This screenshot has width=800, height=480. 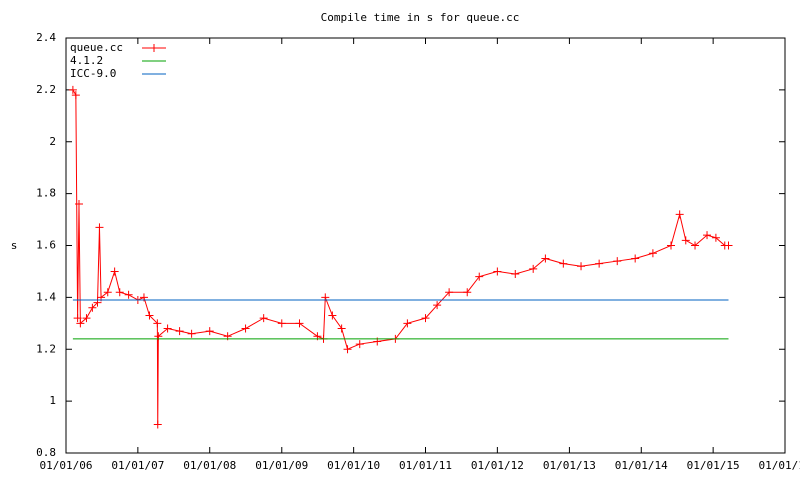 I want to click on chart-title: Compile time in s for queue.cc, so click(x=420, y=17).